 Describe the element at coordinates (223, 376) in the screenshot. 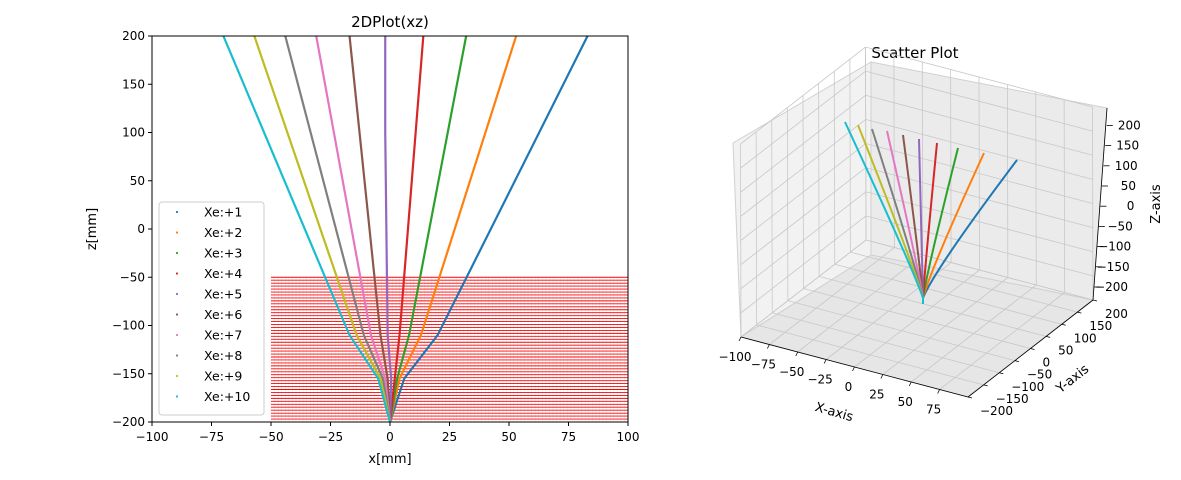

I see `legend-label: Xe:+9` at that location.